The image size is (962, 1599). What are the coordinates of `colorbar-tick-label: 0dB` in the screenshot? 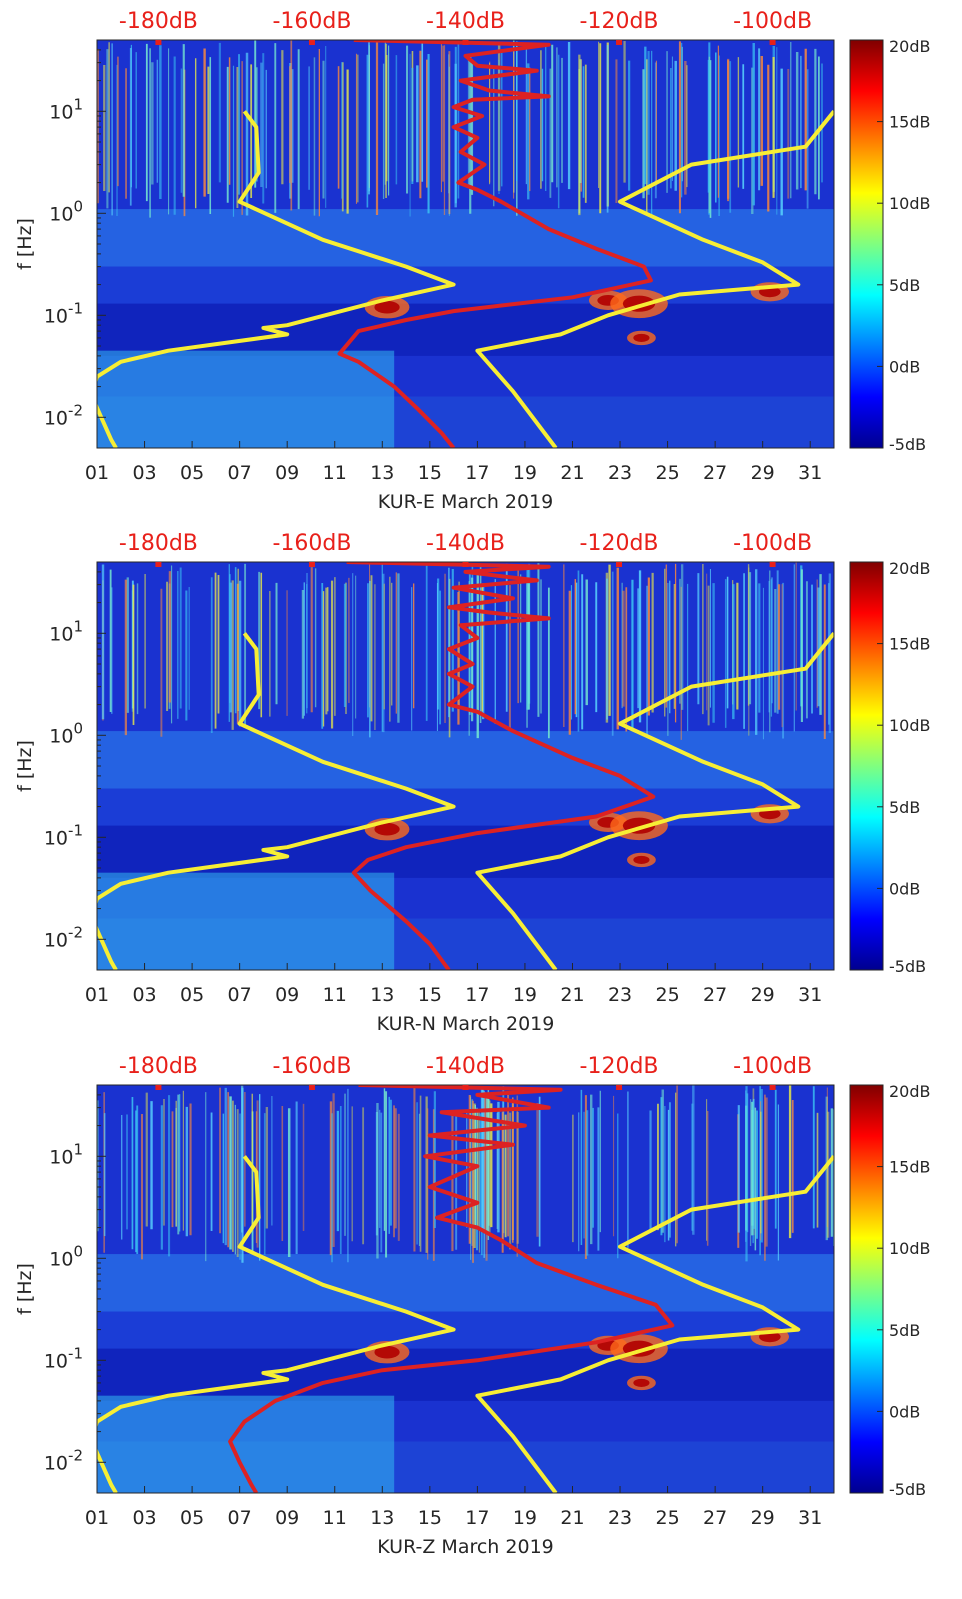 It's located at (904, 888).